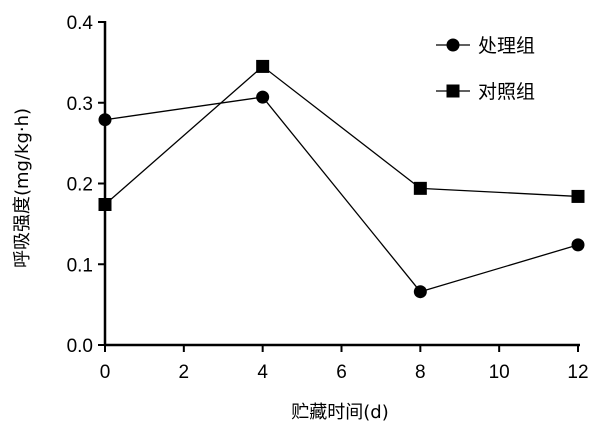 This screenshot has width=603, height=429. I want to click on x-tick-label: 0, so click(105, 372).